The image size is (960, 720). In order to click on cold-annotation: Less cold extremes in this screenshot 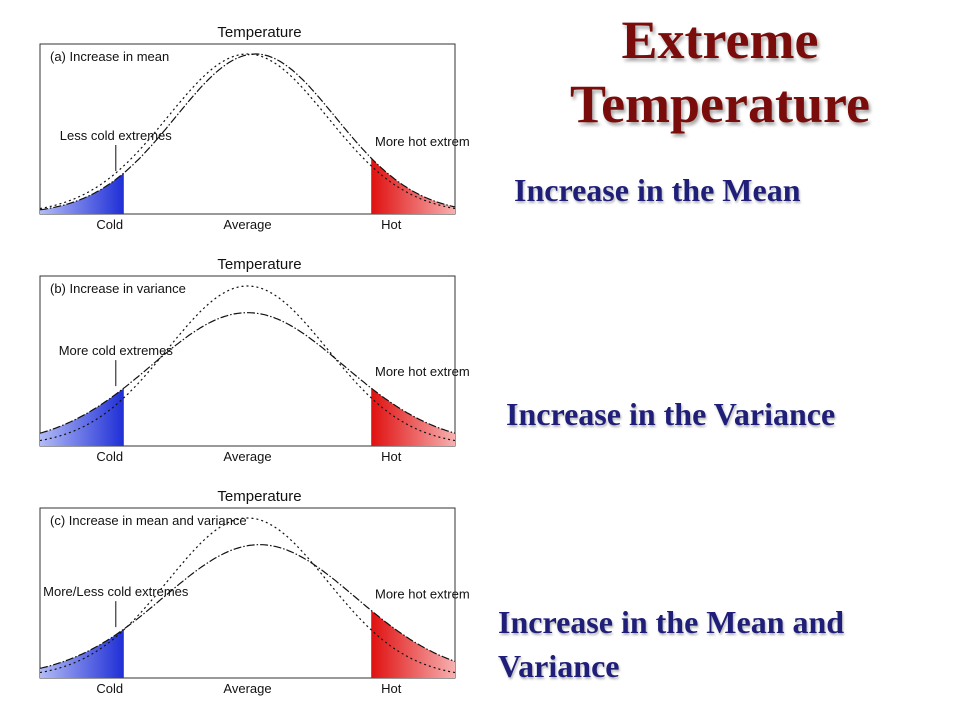, I will do `click(116, 135)`.